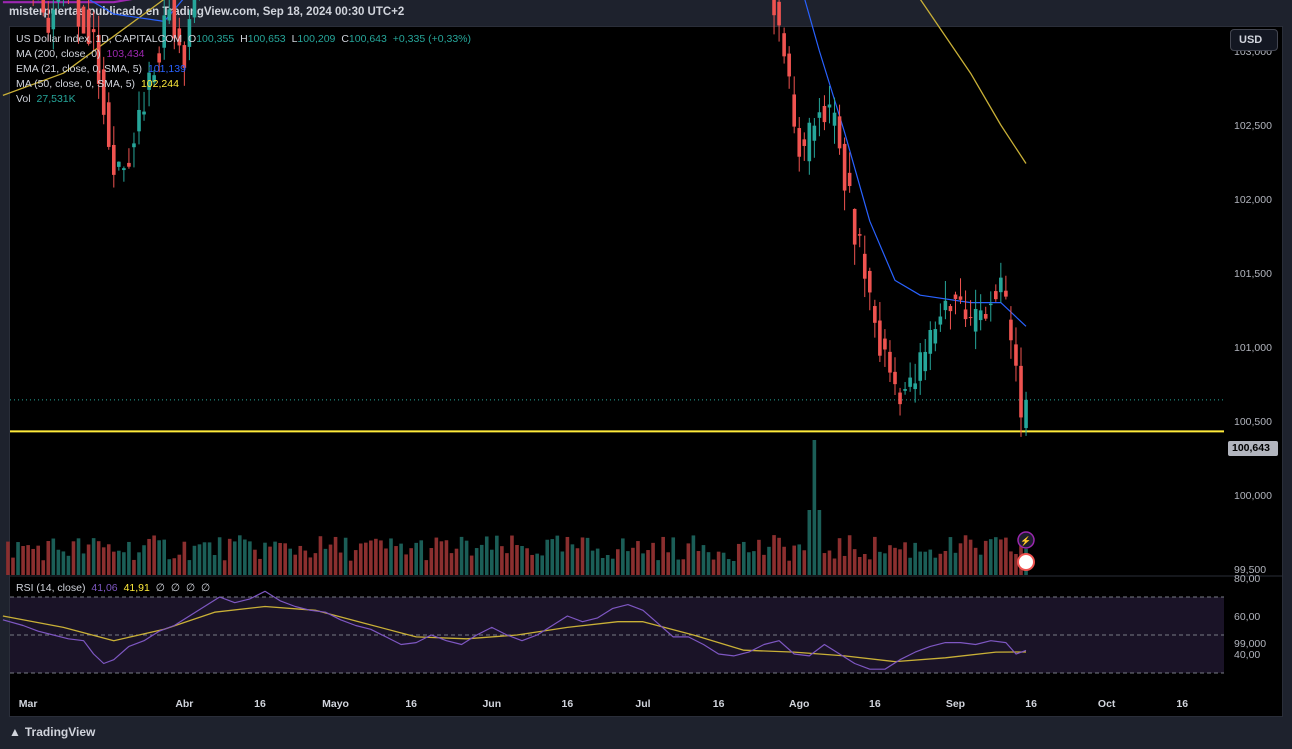 This screenshot has height=749, width=1292. I want to click on price-axis-tick: 101,500, so click(1253, 274).